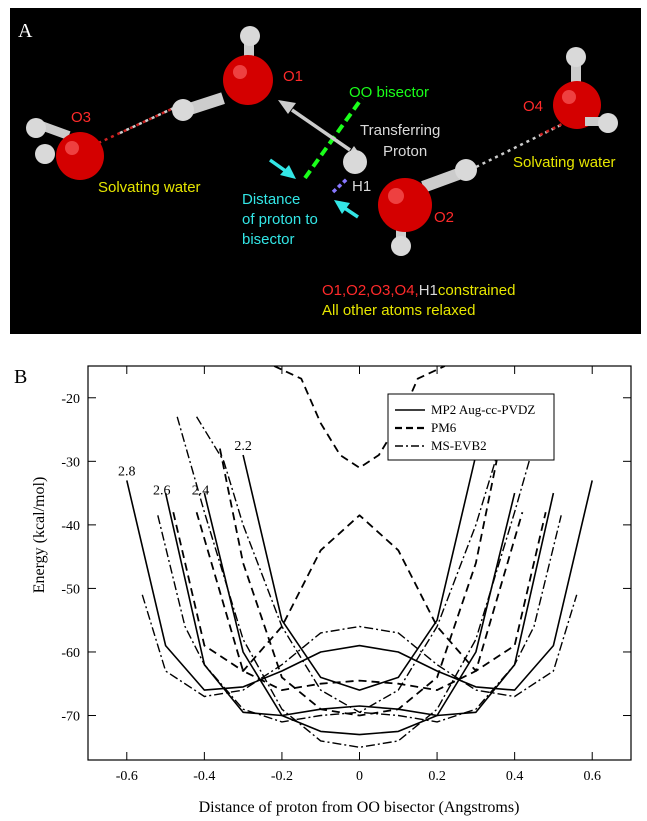 The height and width of the screenshot is (821, 647). I want to click on legend-label-mp2: MP2 Aug-cc-PVDZ, so click(483, 409).